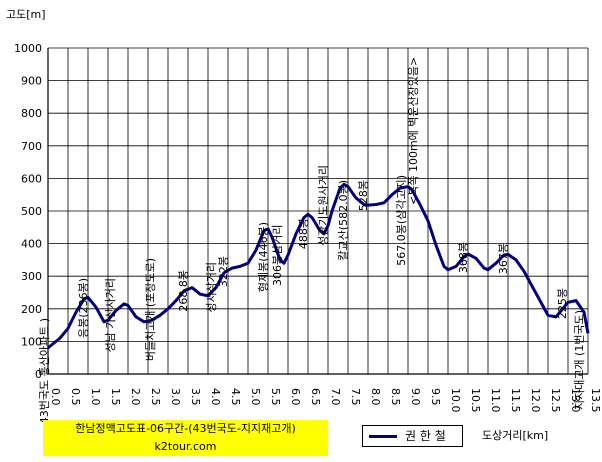  I want to click on annotation-label: 567.0봉(삼각고지), so click(401, 220).